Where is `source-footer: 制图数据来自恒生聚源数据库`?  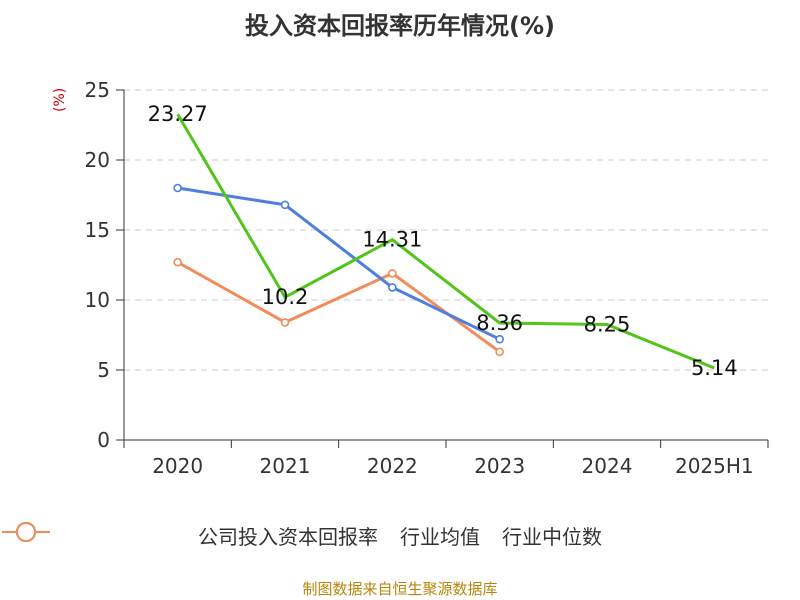
source-footer: 制图数据来自恒生聚源数据库 is located at coordinates (400, 589).